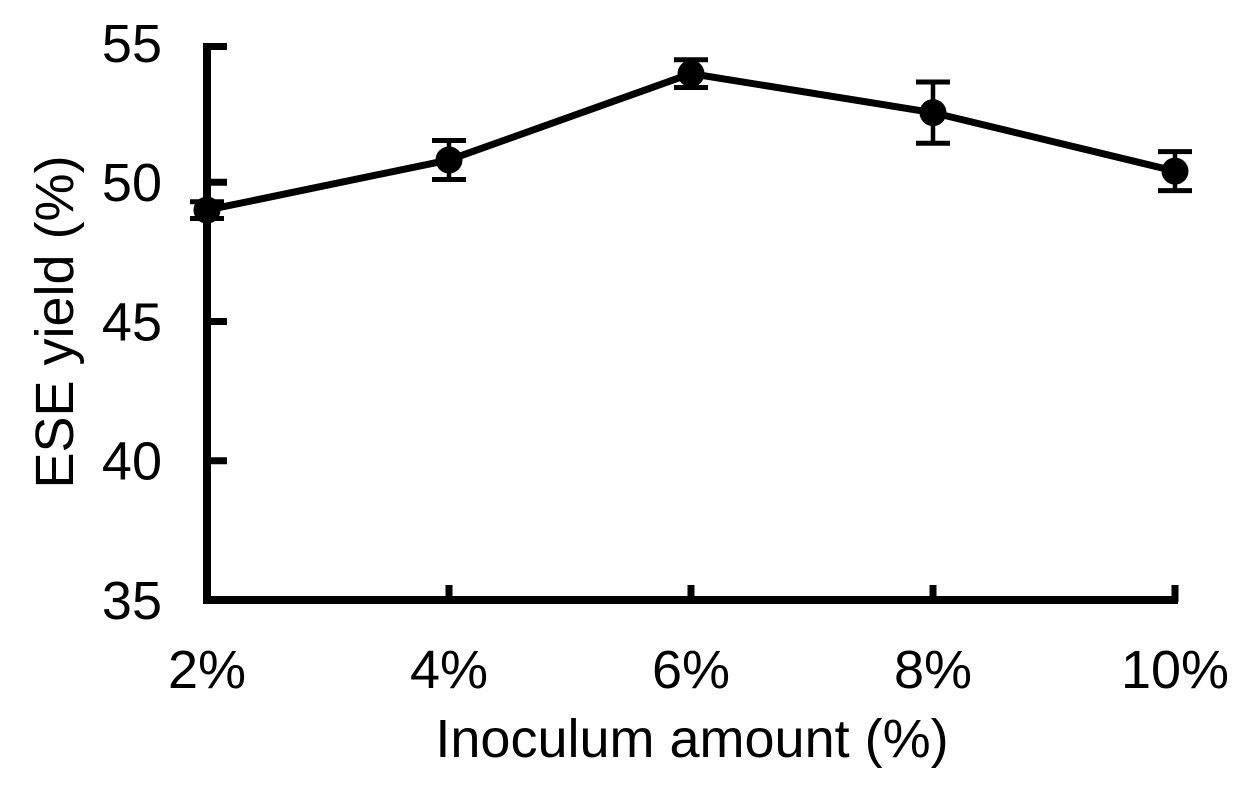  What do you see at coordinates (449, 670) in the screenshot?
I see `x-tick-label: 4%` at bounding box center [449, 670].